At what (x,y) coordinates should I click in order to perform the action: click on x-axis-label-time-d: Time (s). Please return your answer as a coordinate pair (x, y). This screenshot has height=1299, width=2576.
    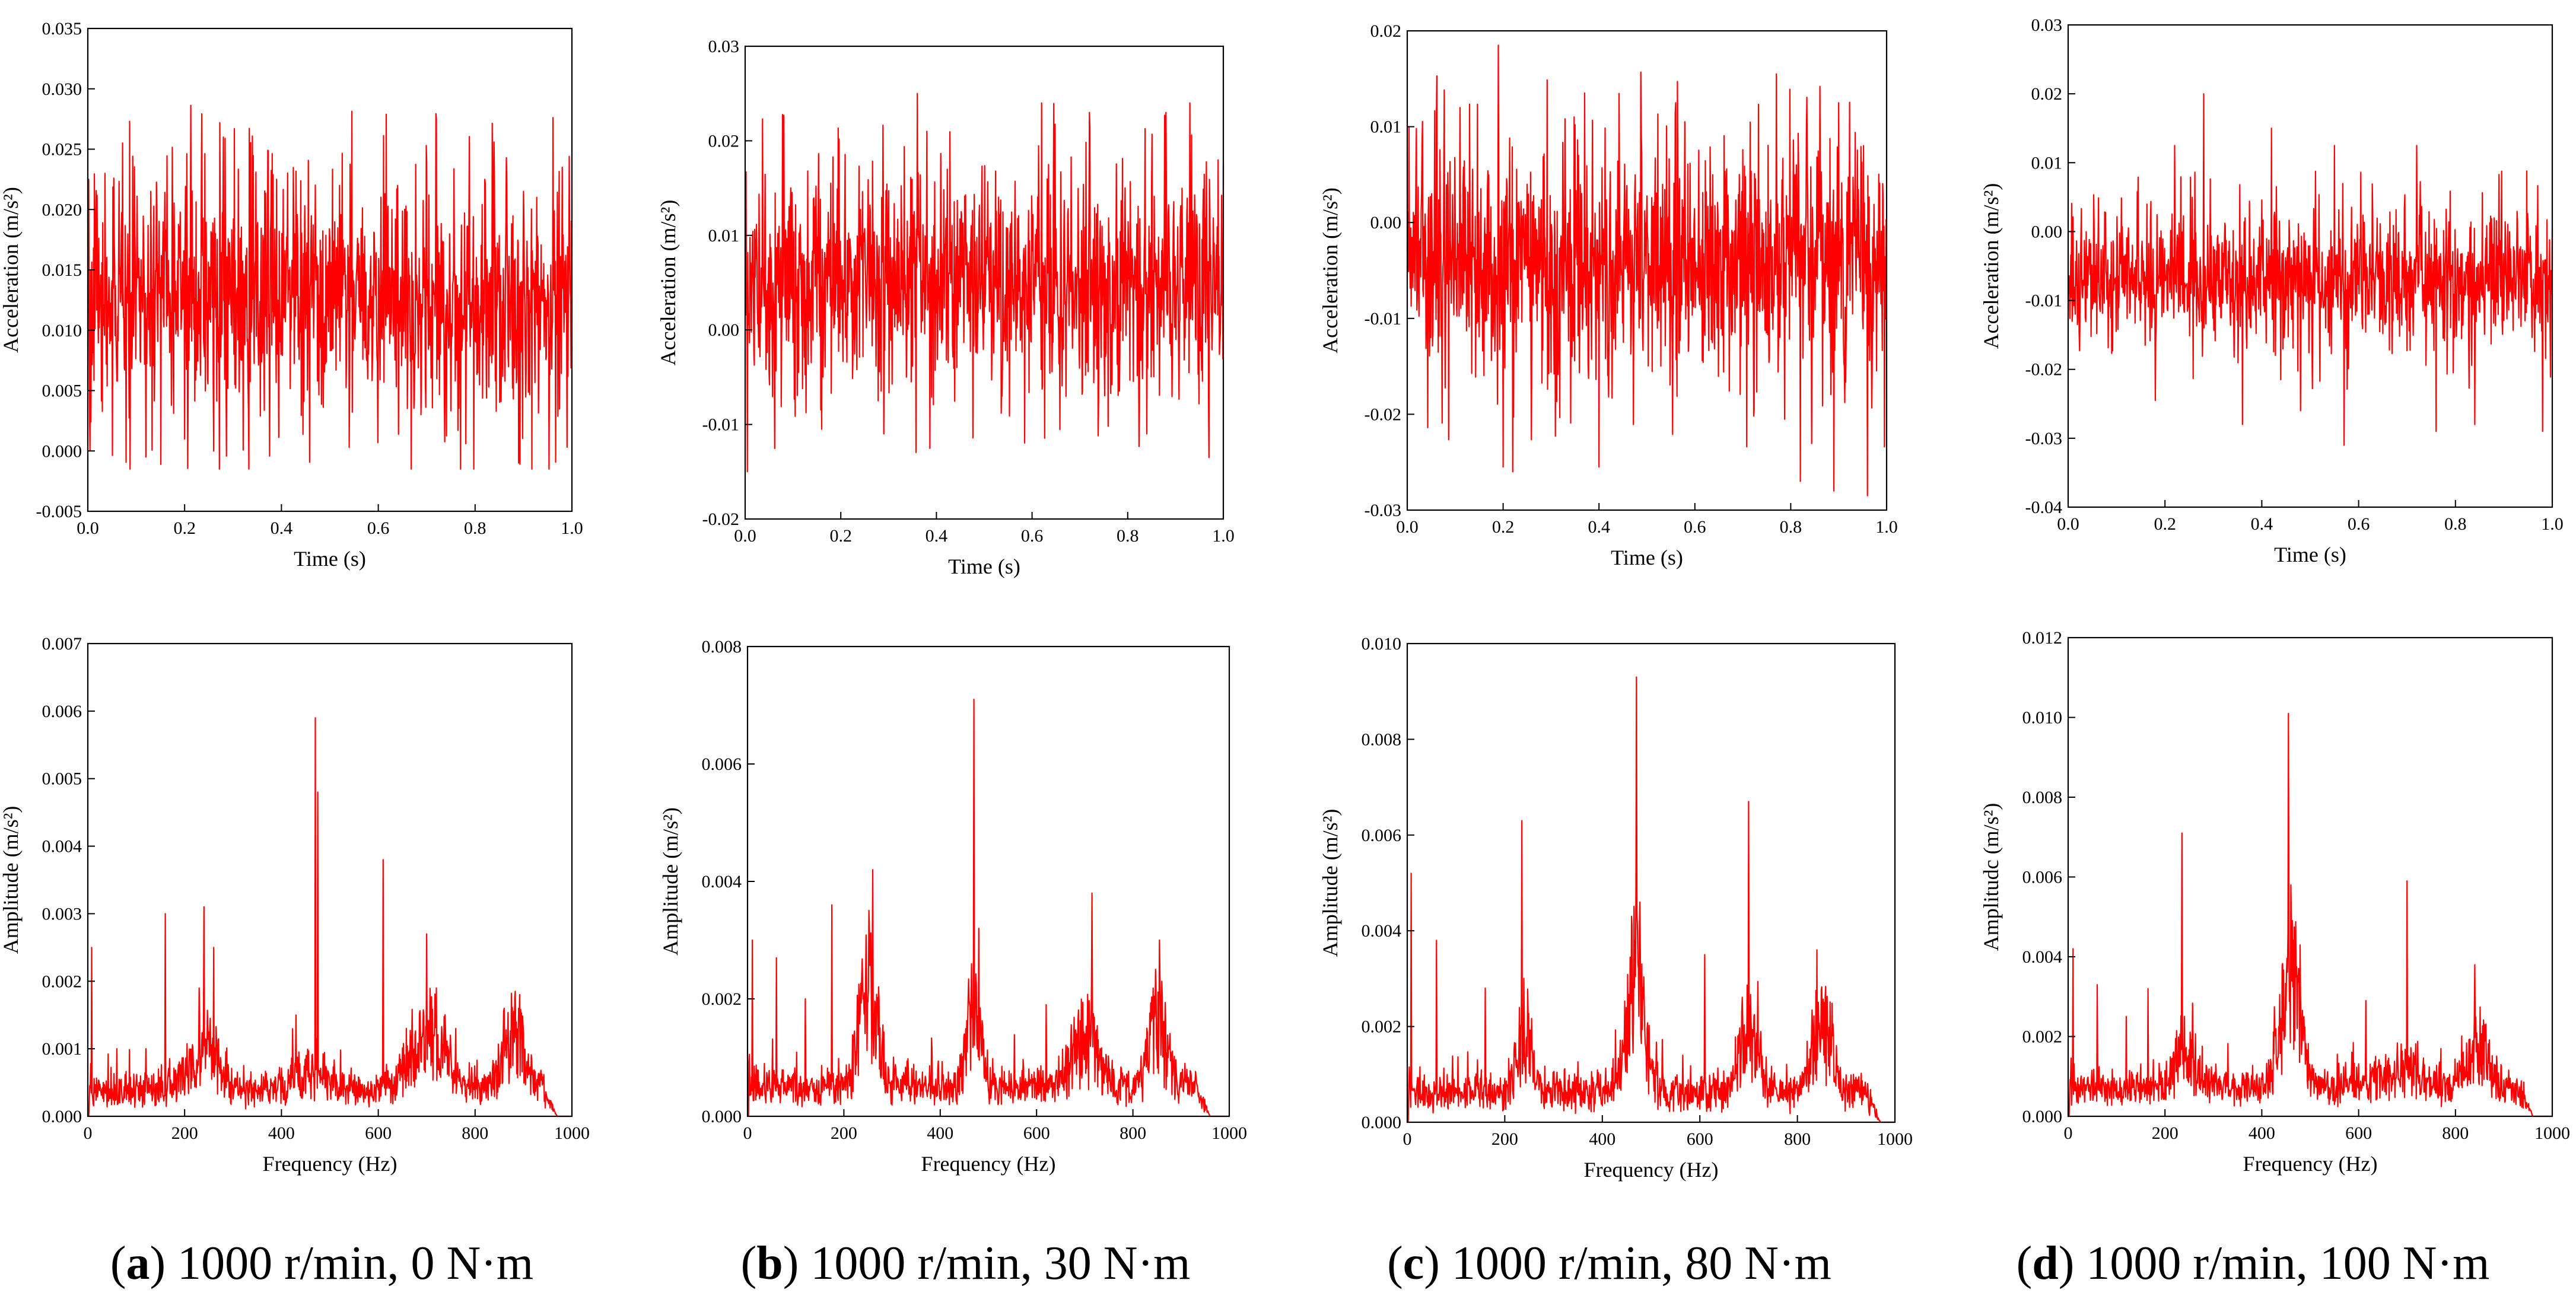
    Looking at the image, I should click on (2310, 554).